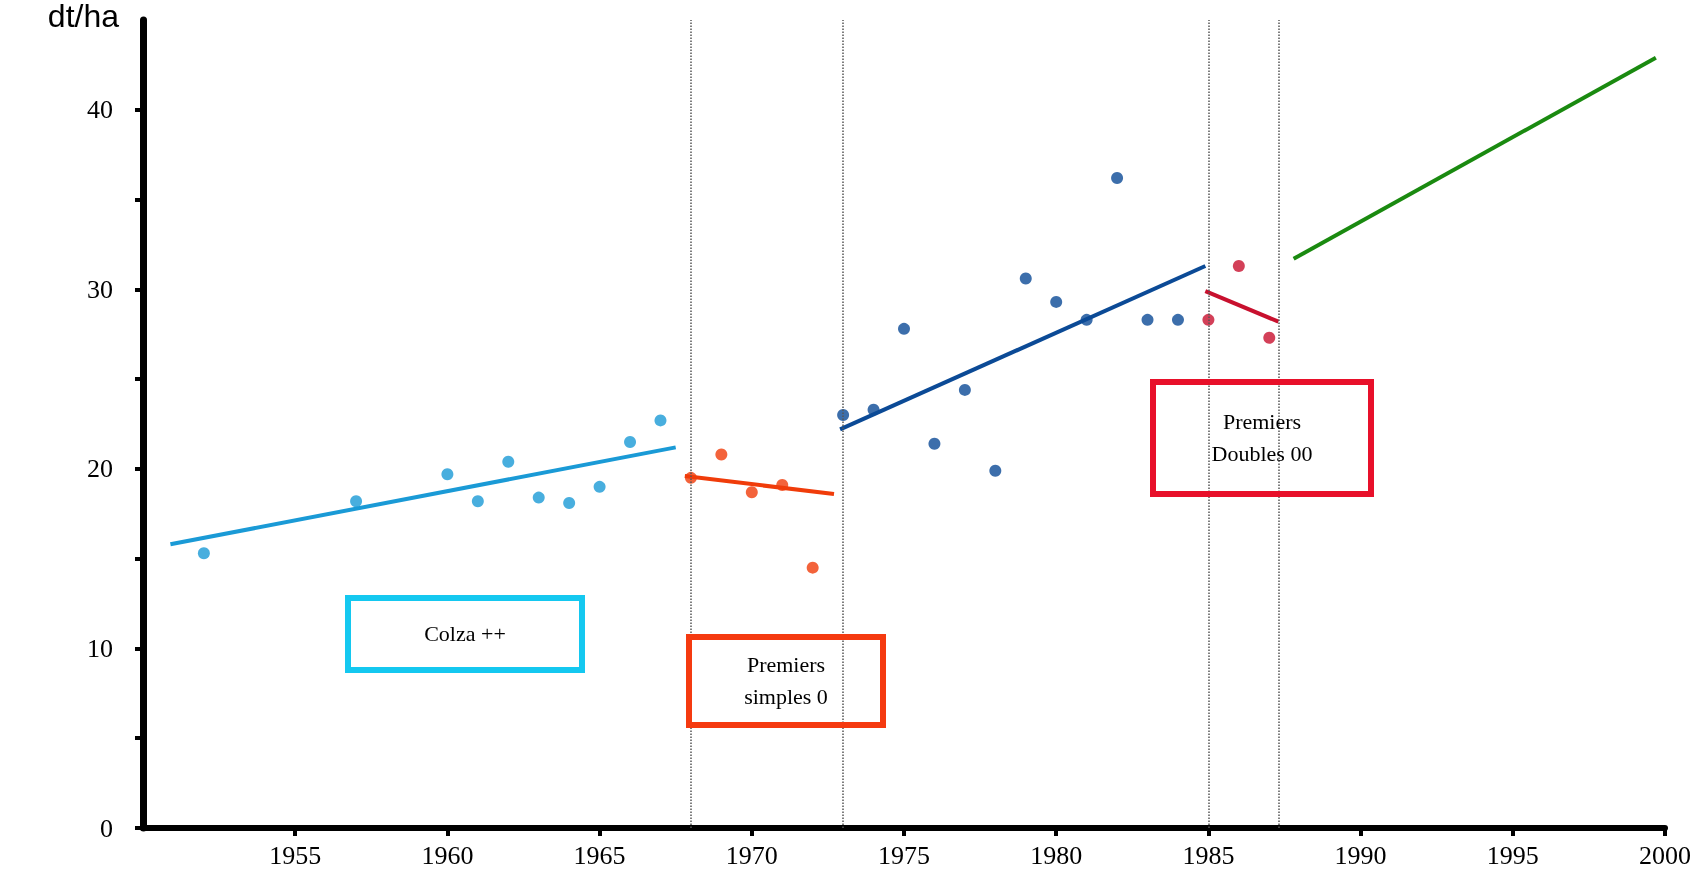 This screenshot has height=895, width=1694. I want to click on y-tick-label: 10, so click(100, 648).